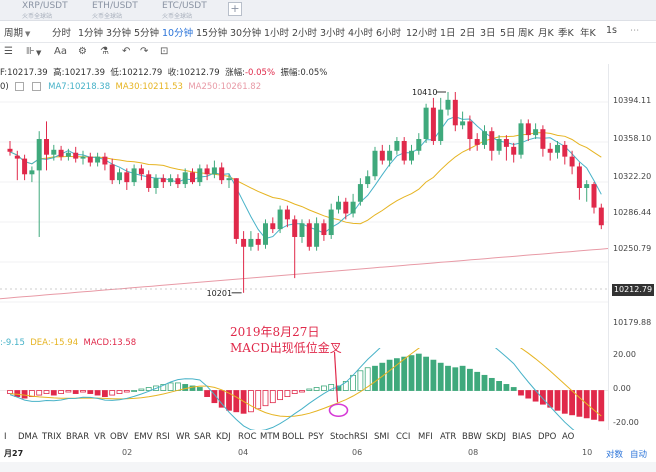  Describe the element at coordinates (293, 437) in the screenshot. I see `indicator-item: BOLL` at that location.